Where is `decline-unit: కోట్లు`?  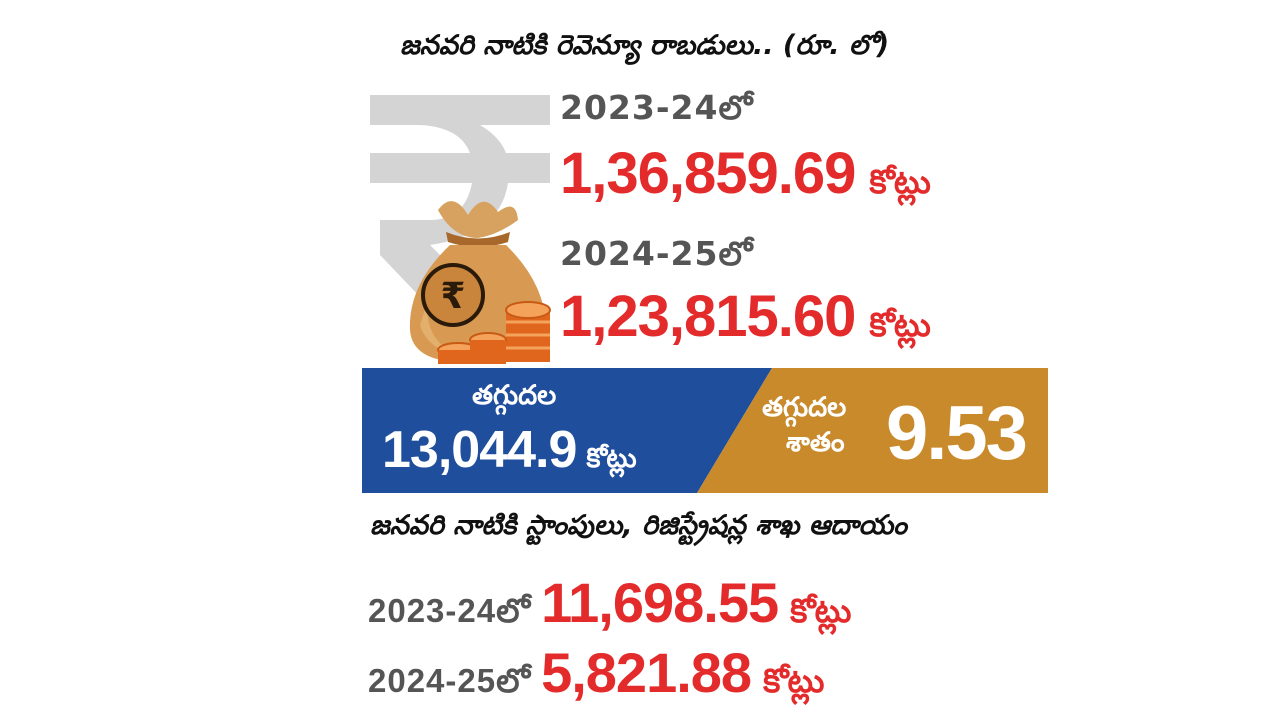
decline-unit: కోట్లు is located at coordinates (611, 458).